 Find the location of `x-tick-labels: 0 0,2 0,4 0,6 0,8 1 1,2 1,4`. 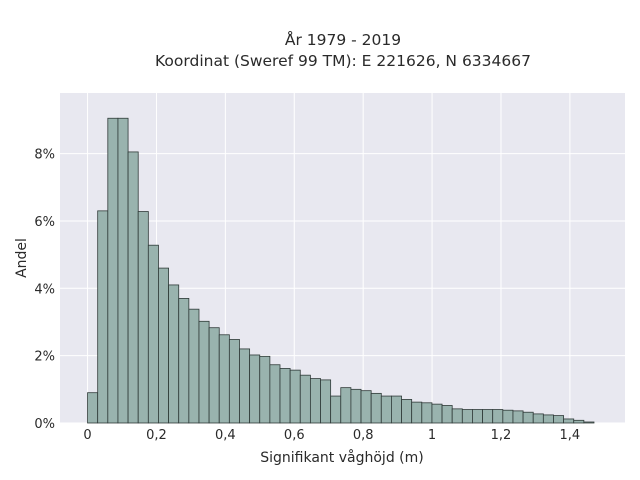

x-tick-labels: 0 0,2 0,4 0,6 0,8 1 1,2 1,4 is located at coordinates (331, 435).